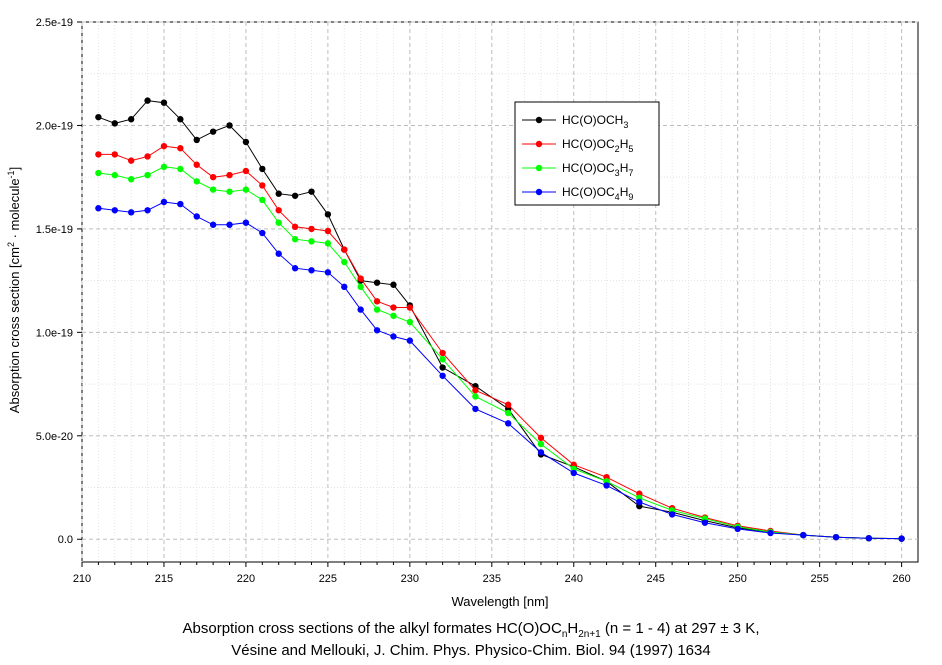  What do you see at coordinates (738, 579) in the screenshot?
I see `x-tick-label: 250` at bounding box center [738, 579].